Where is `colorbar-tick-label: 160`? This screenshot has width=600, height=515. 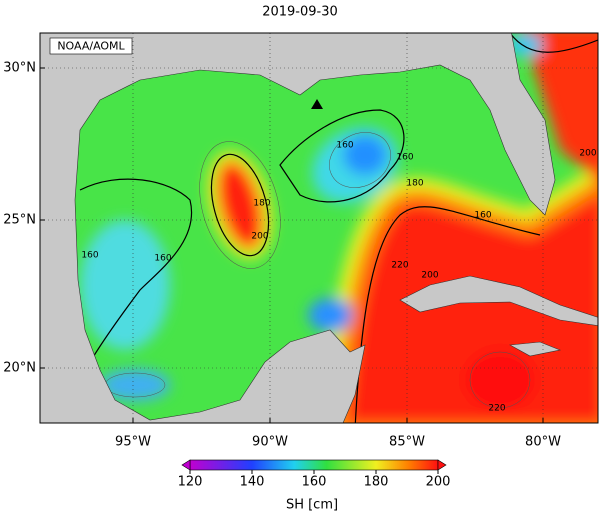
colorbar-tick-label: 160 is located at coordinates (314, 482).